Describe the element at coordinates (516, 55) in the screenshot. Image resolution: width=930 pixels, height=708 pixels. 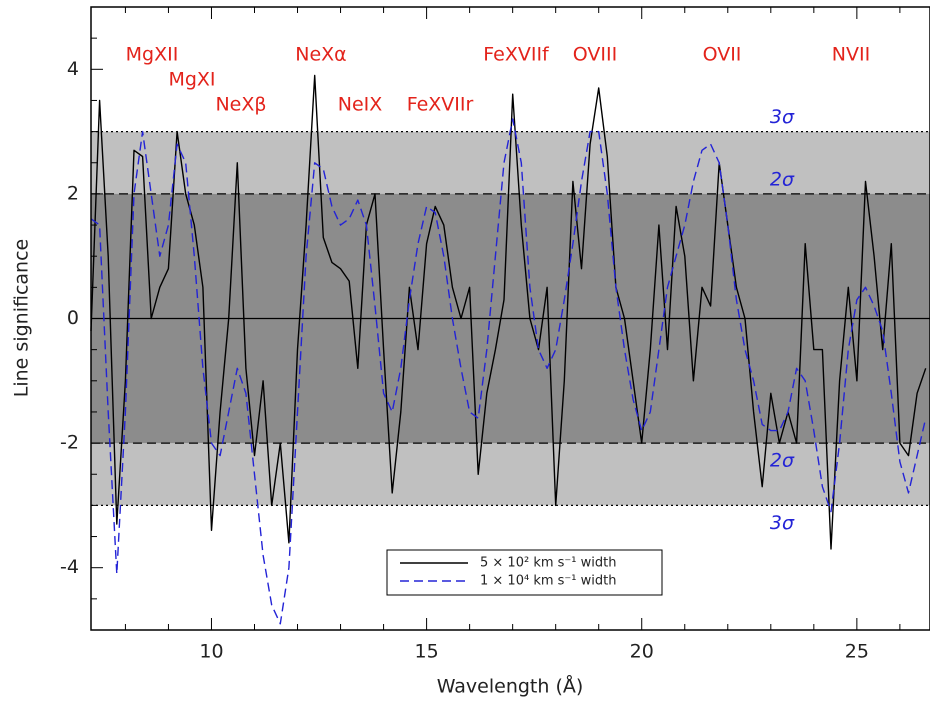
I see `line-label: FeXVIIf` at that location.